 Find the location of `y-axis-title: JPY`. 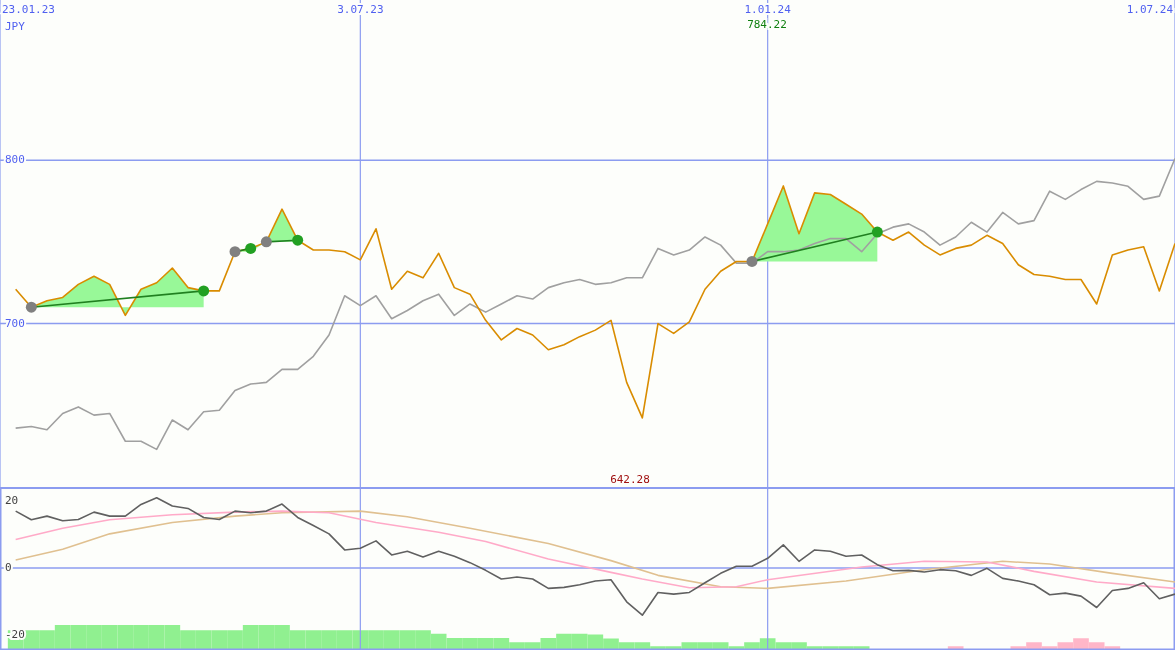

y-axis-title: JPY is located at coordinates (15, 26).